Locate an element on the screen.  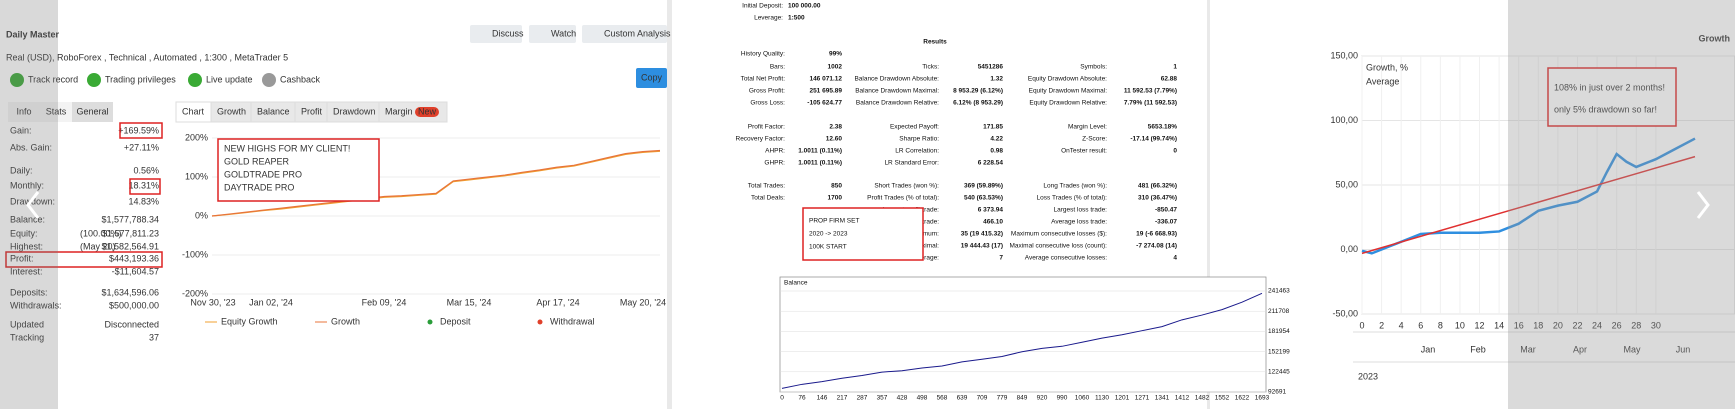
x-tick-label: 1060 is located at coordinates (1082, 398).